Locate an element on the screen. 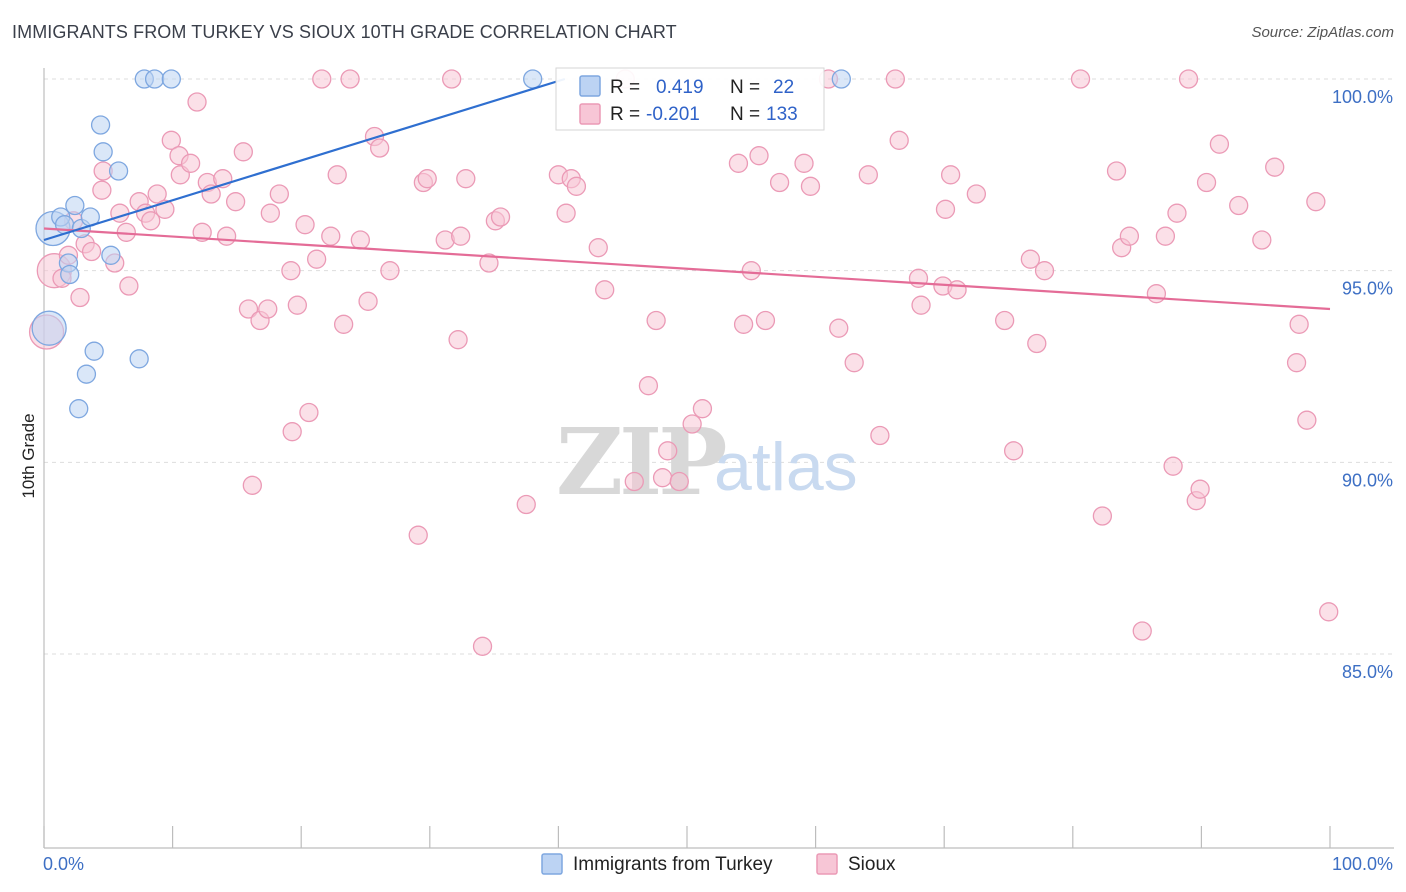 This screenshot has height=892, width=1406. y-axis-tick-labels: 85.0% 90.0% 95.0% 100.0% is located at coordinates (1362, 384).